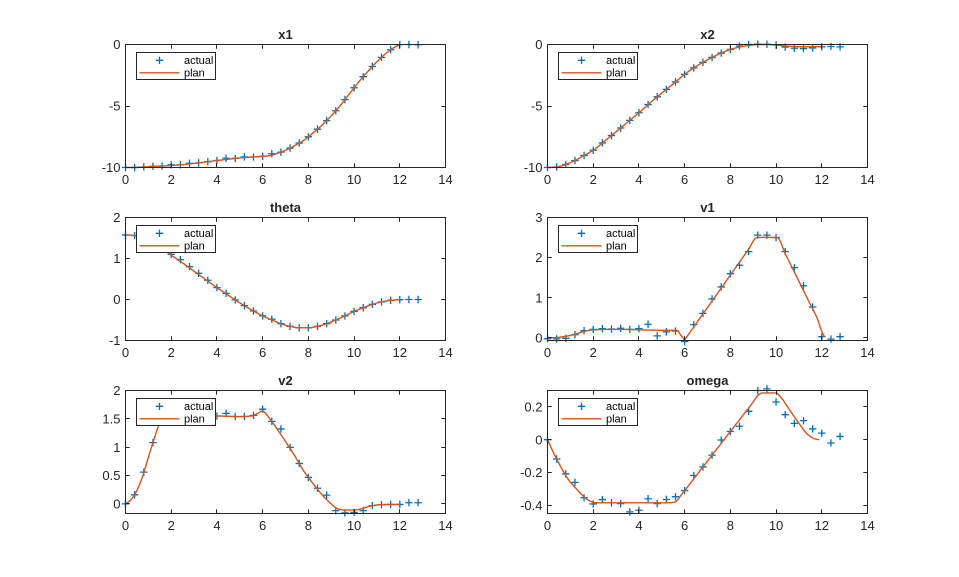 This screenshot has width=959, height=577. I want to click on svg-text: theta, so click(286, 207).